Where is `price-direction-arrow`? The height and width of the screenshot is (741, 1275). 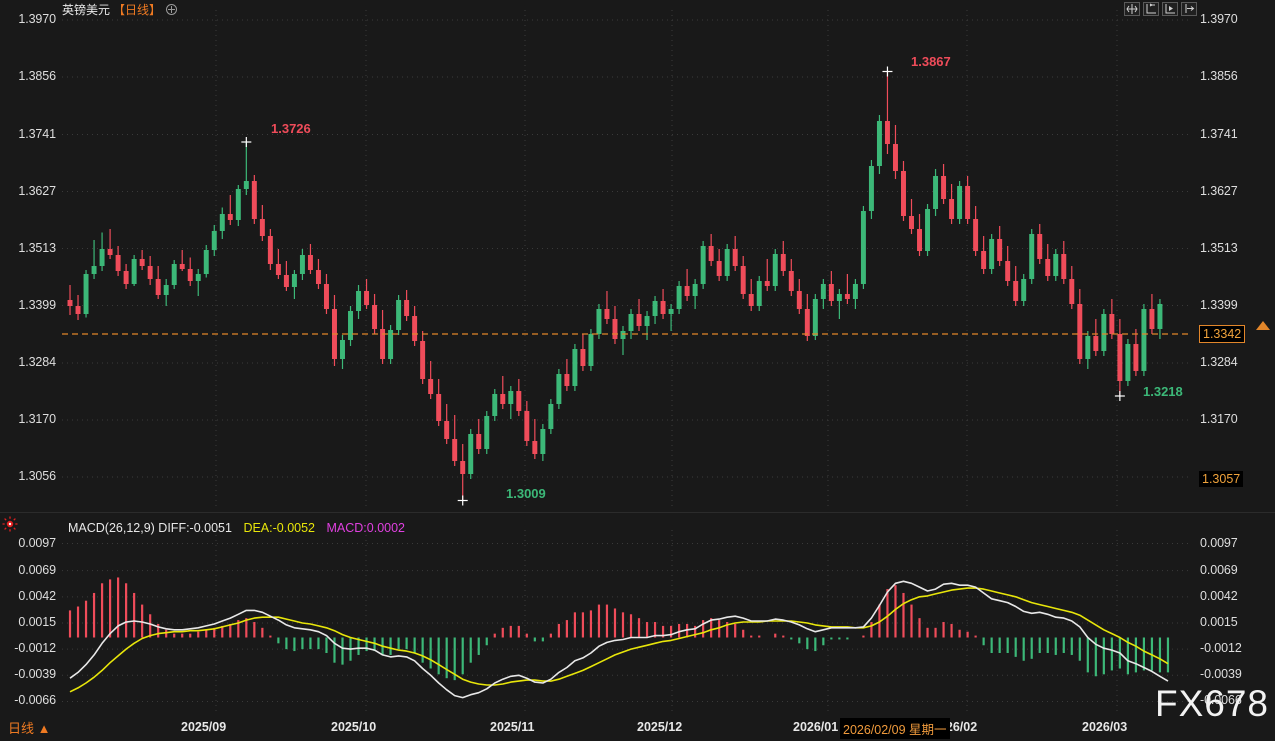
price-direction-arrow is located at coordinates (1263, 325).